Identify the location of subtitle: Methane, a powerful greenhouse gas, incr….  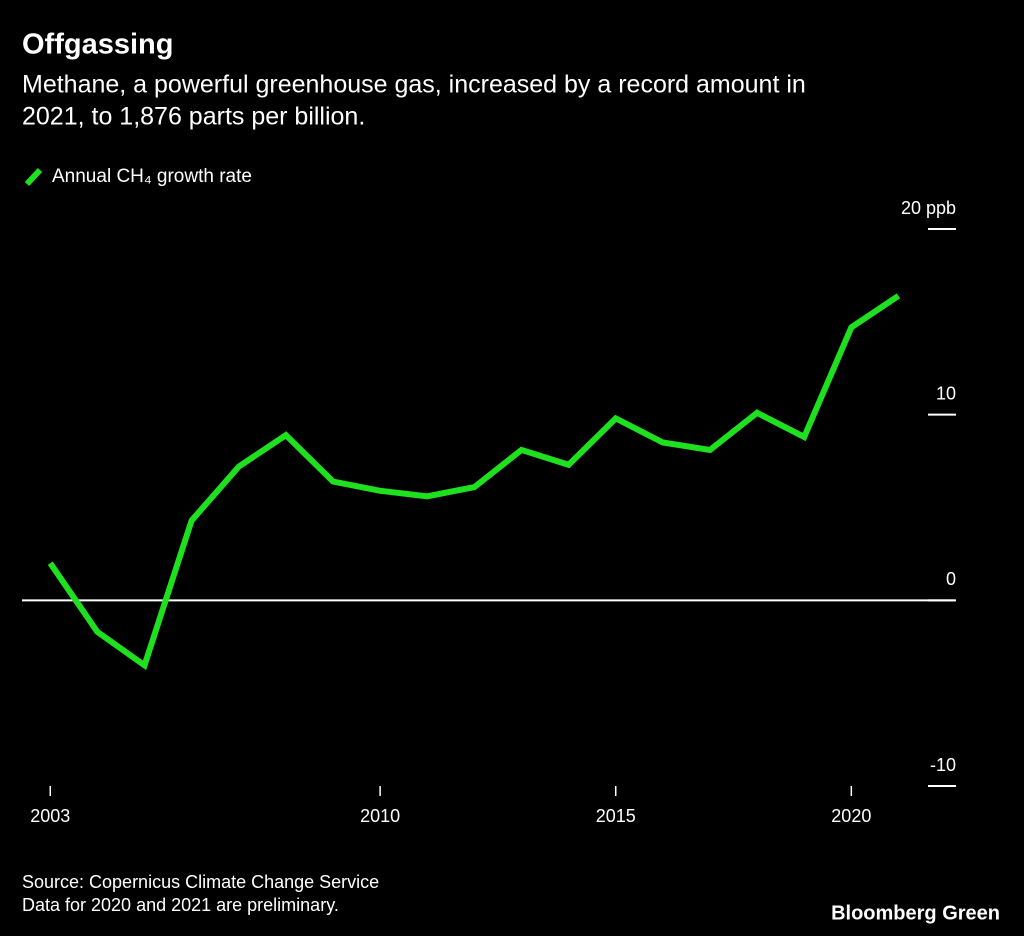
(414, 85).